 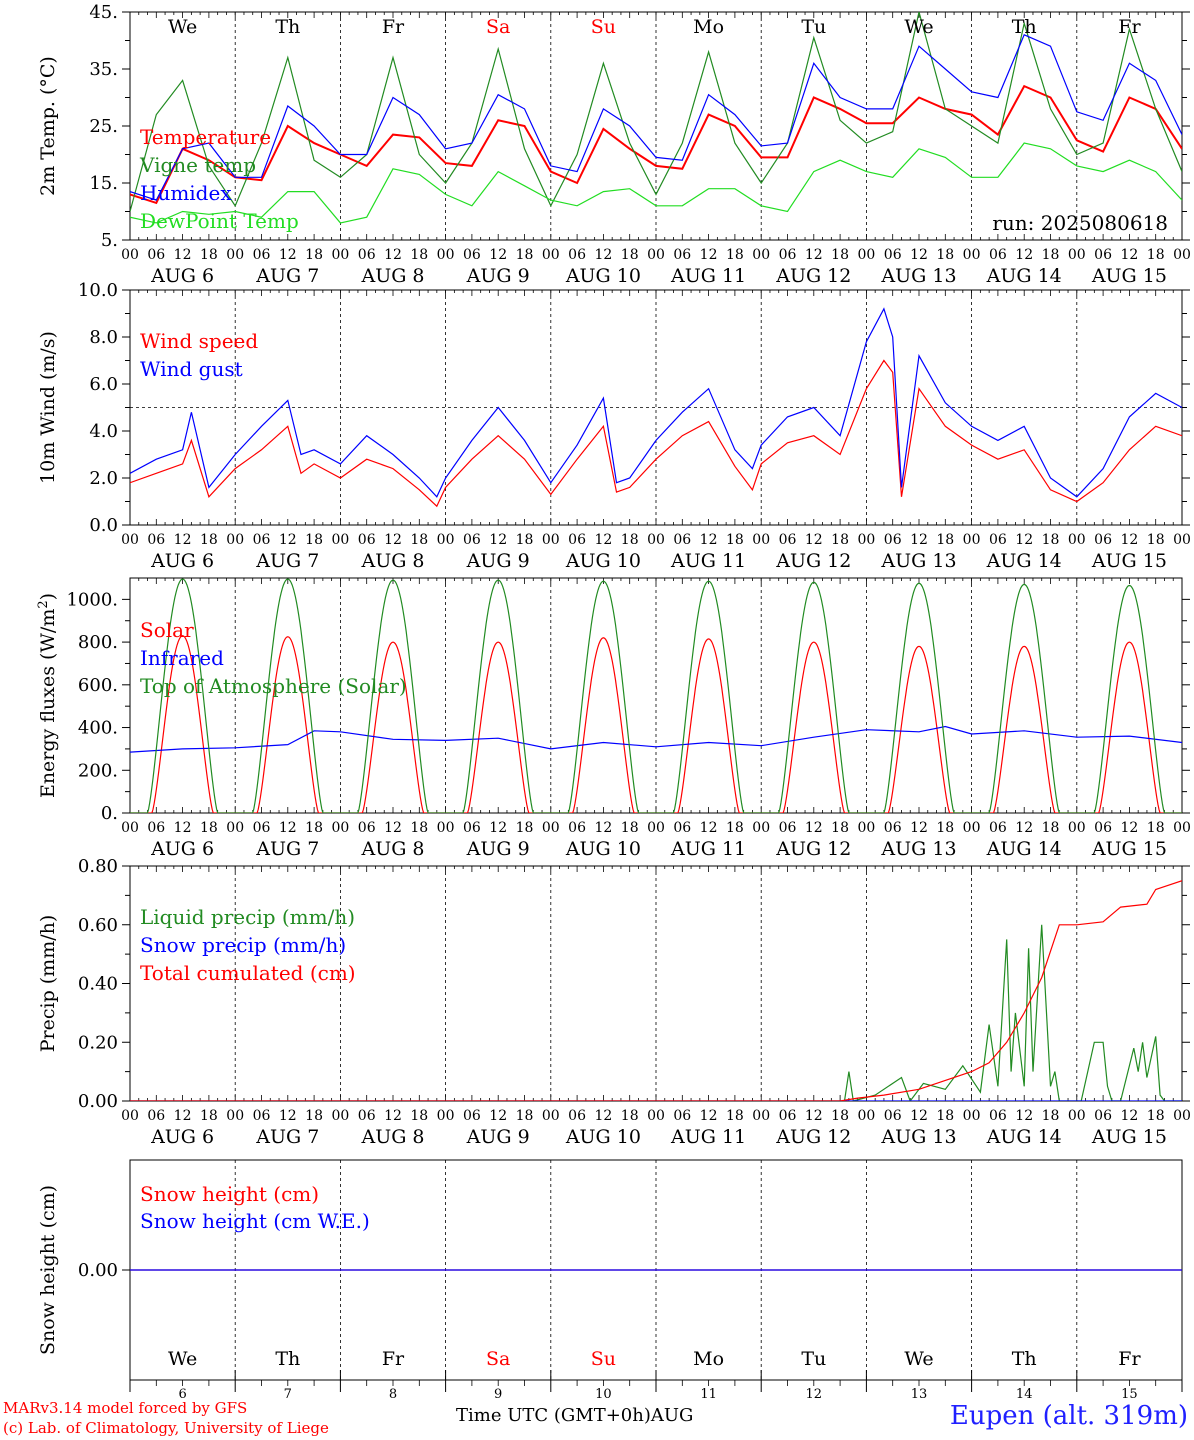 I want to click on legend-entry: Vigne temp, so click(x=197, y=165).